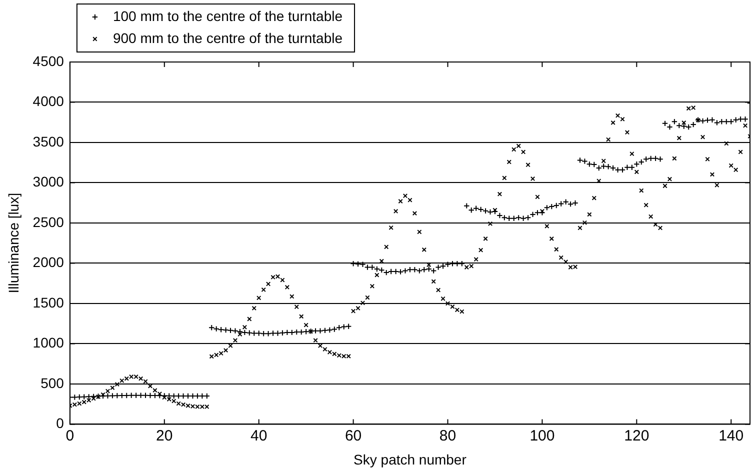  Describe the element at coordinates (48, 141) in the screenshot. I see `y-tick-label: 3500` at that location.